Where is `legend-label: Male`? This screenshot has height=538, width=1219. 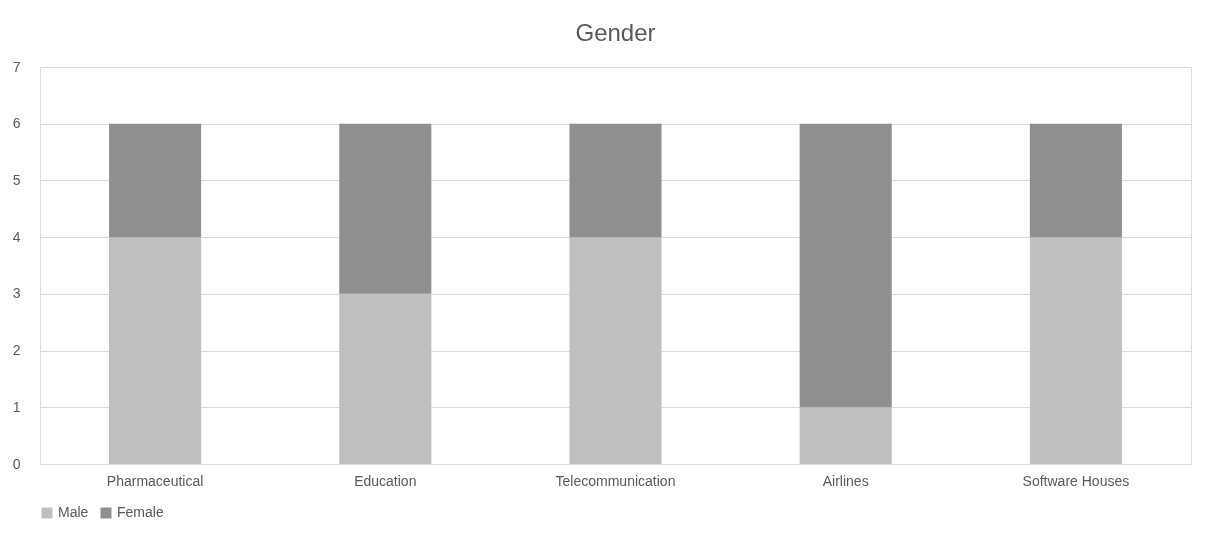
legend-label: Male is located at coordinates (73, 512).